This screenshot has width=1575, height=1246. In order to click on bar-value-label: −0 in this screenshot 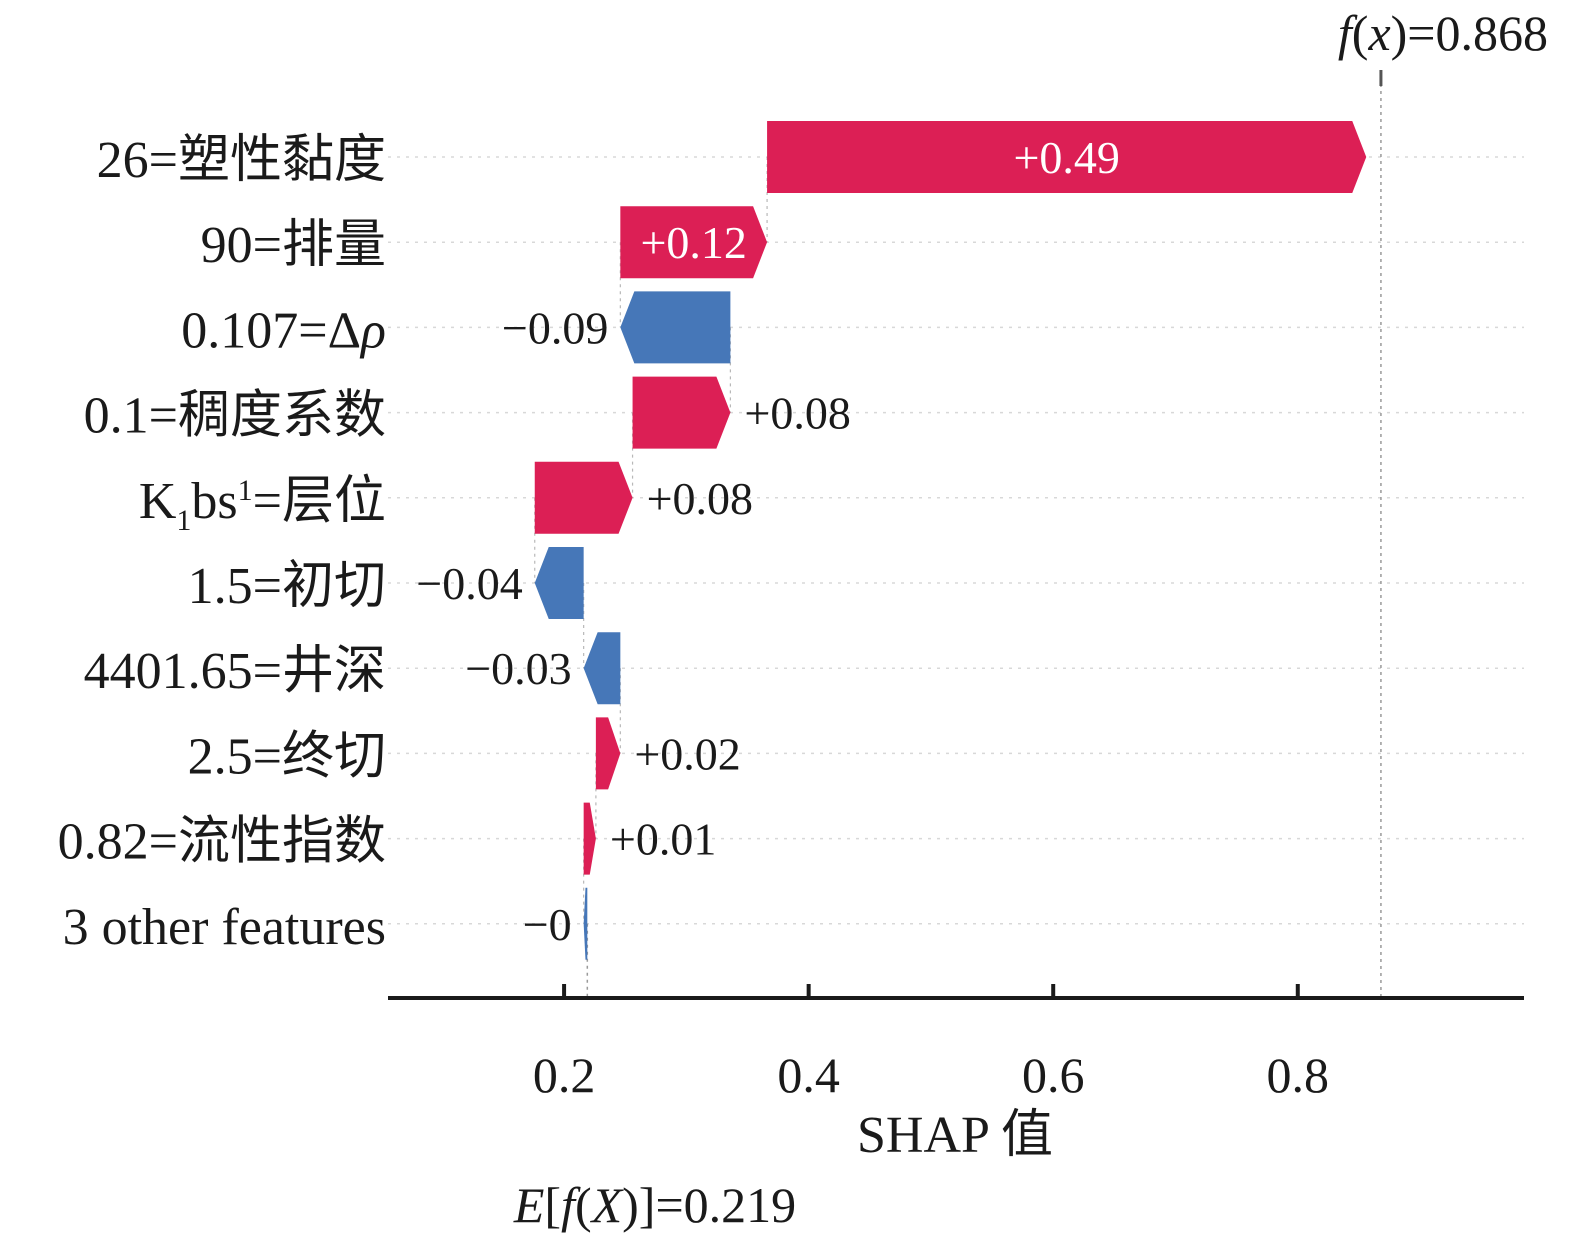, I will do `click(547, 924)`.